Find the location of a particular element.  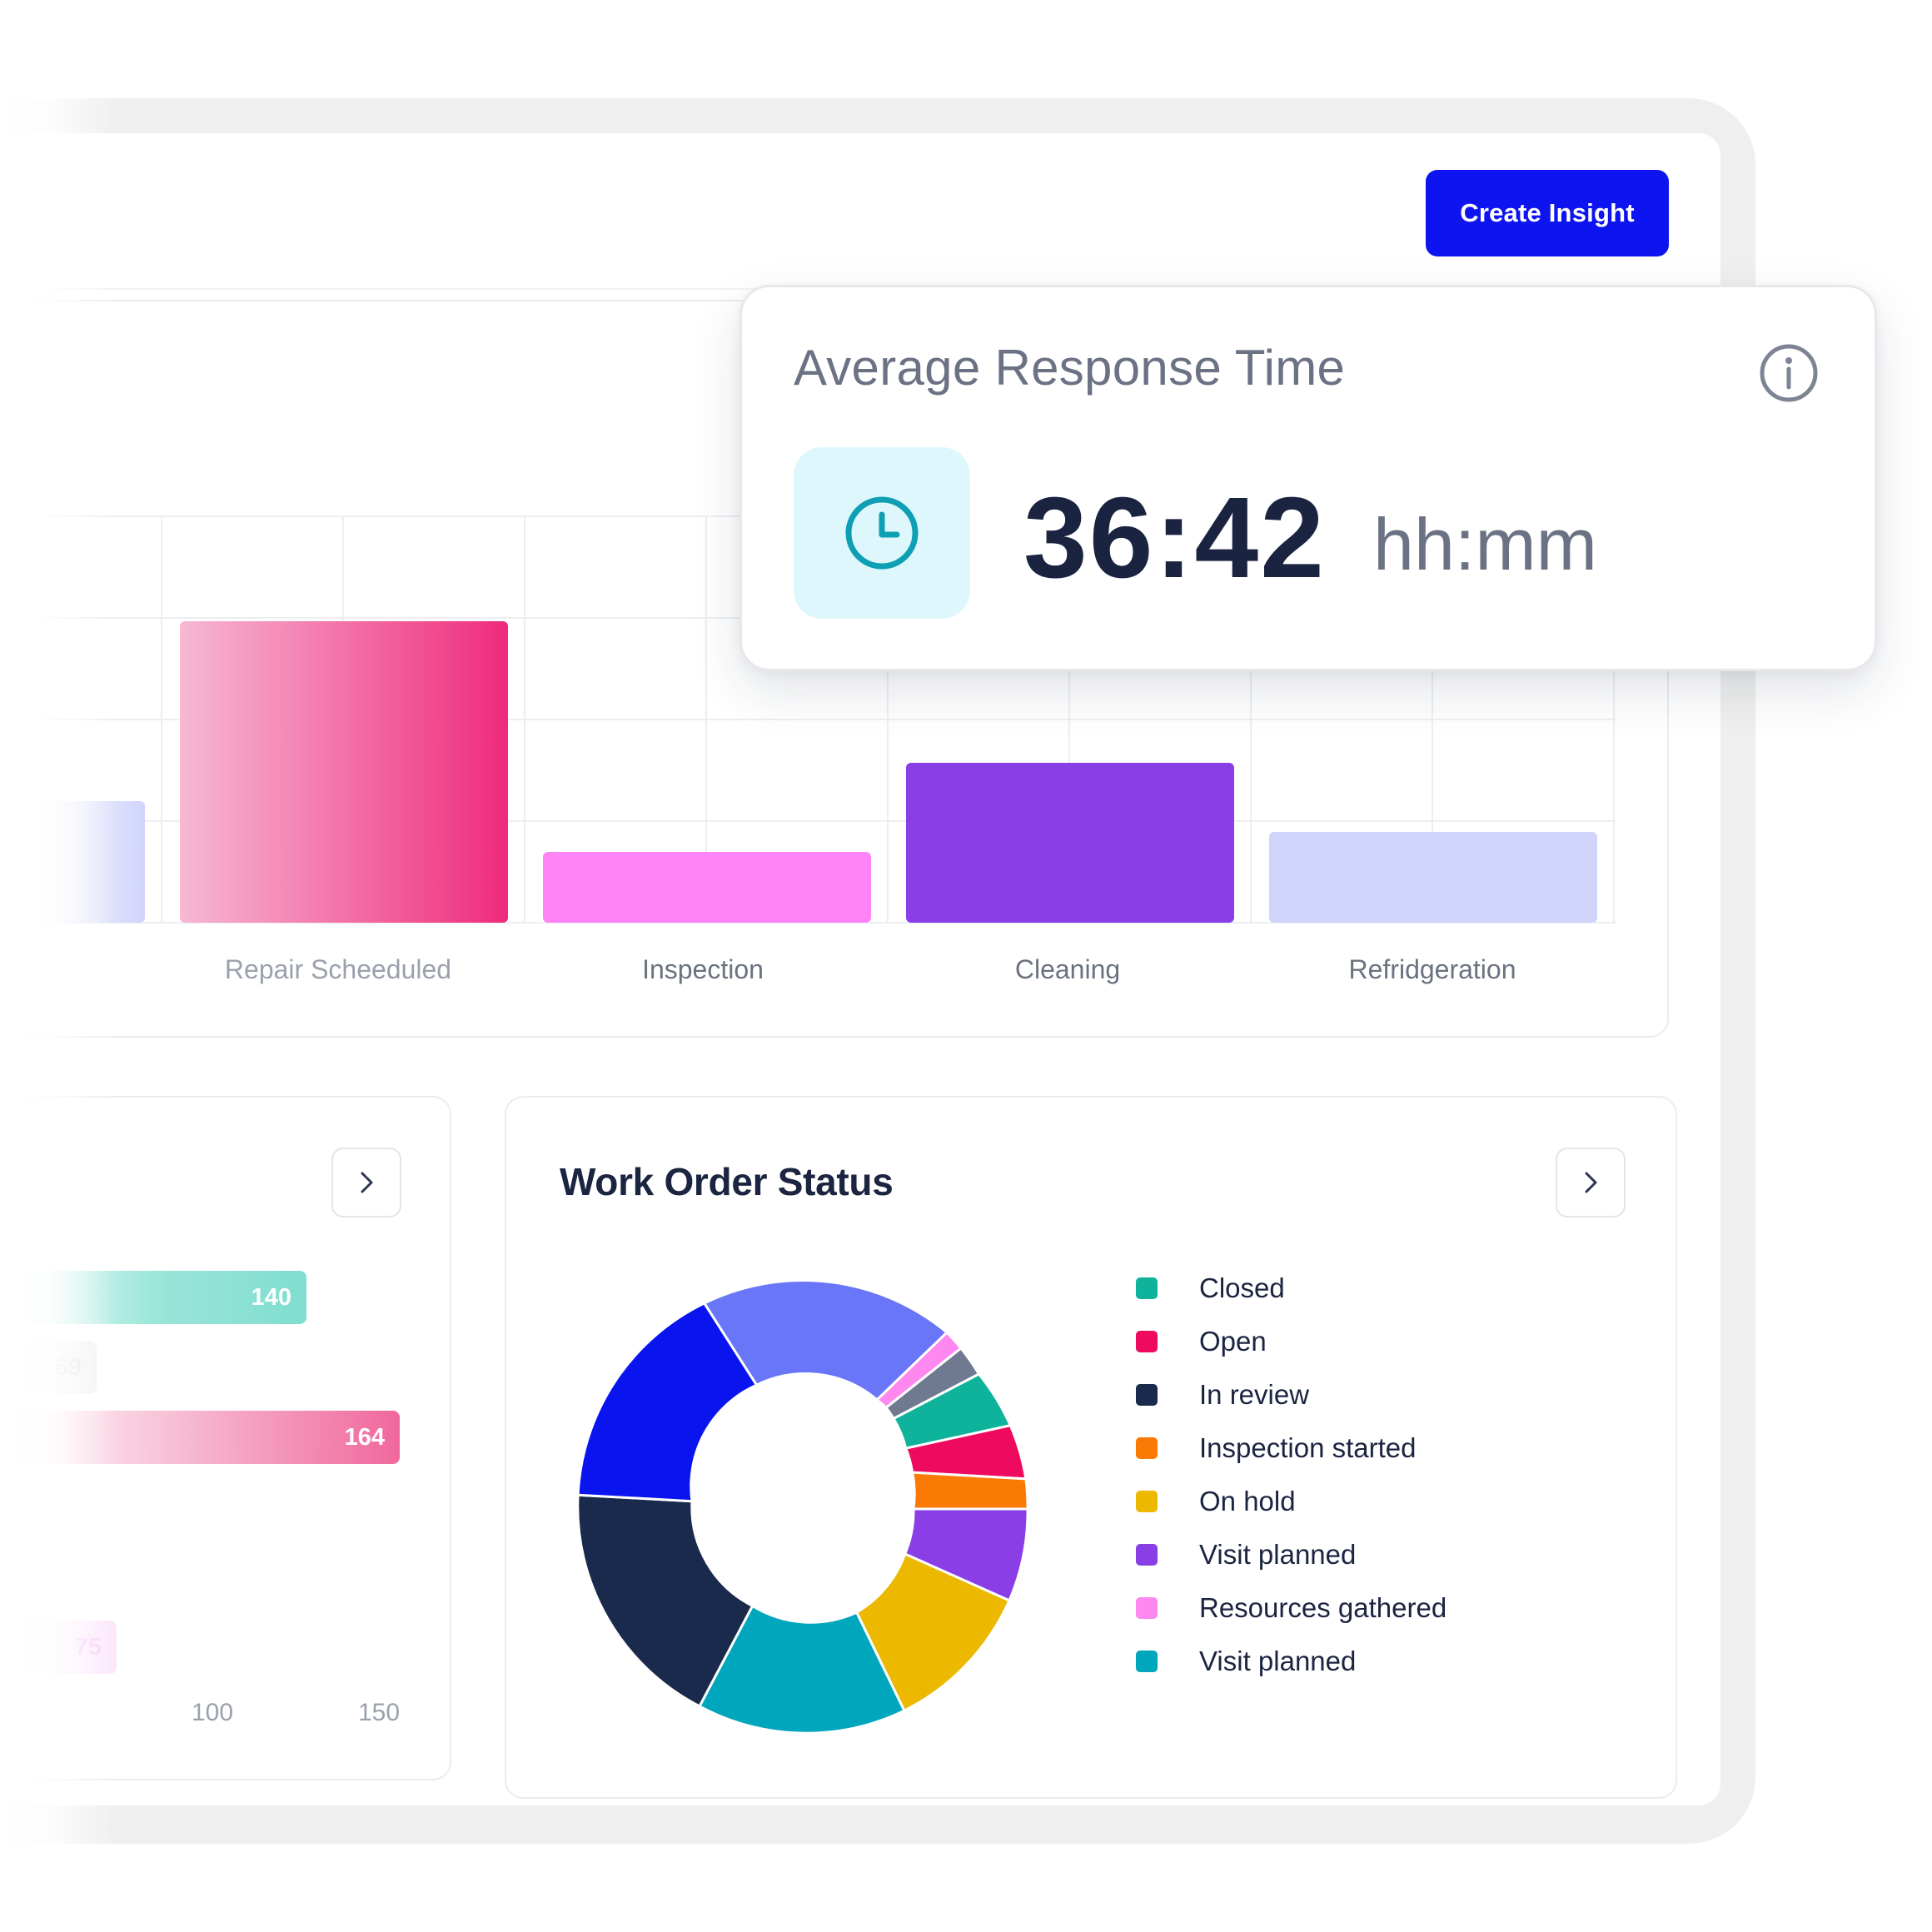

legend-item-on-hold: On hold is located at coordinates (1216, 1501).